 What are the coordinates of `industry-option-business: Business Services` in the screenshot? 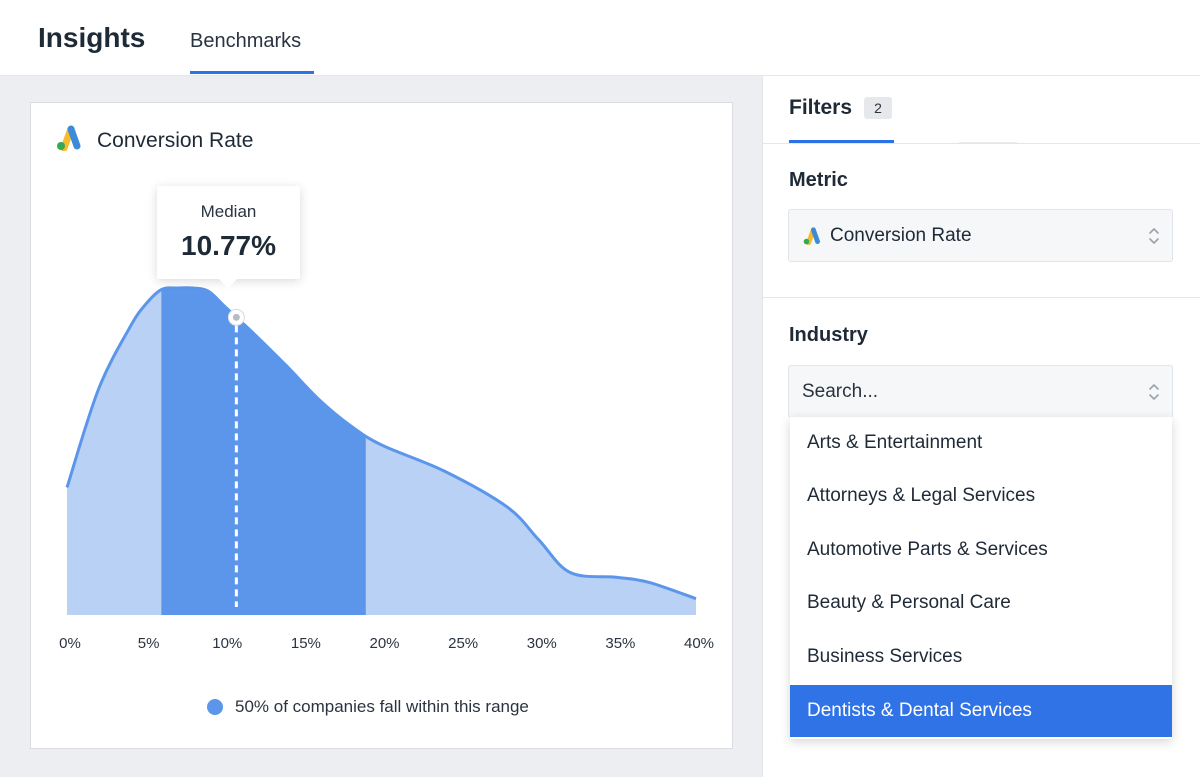 It's located at (885, 656).